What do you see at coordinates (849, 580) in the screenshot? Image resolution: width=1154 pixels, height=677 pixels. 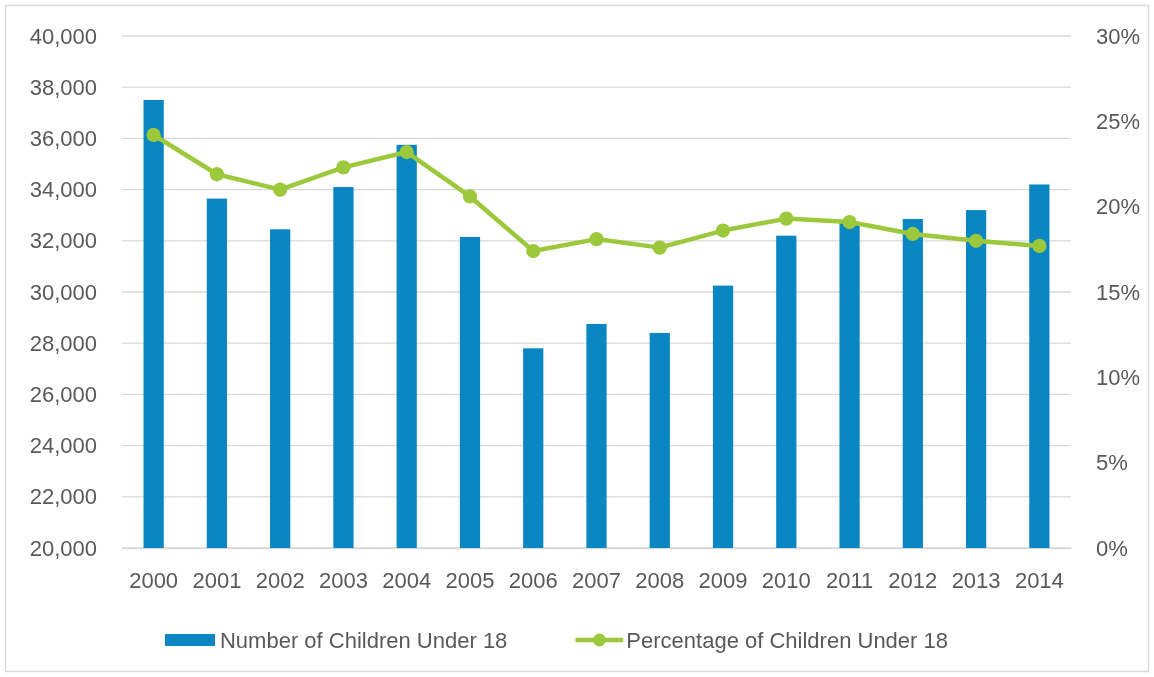 I see `x-tick-label: 2011` at bounding box center [849, 580].